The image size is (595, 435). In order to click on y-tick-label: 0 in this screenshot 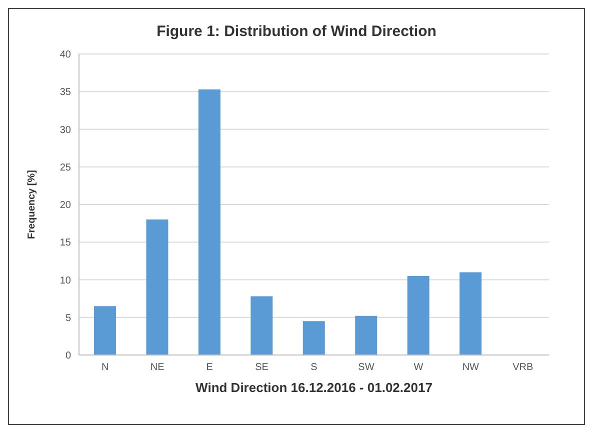, I will do `click(68, 356)`.